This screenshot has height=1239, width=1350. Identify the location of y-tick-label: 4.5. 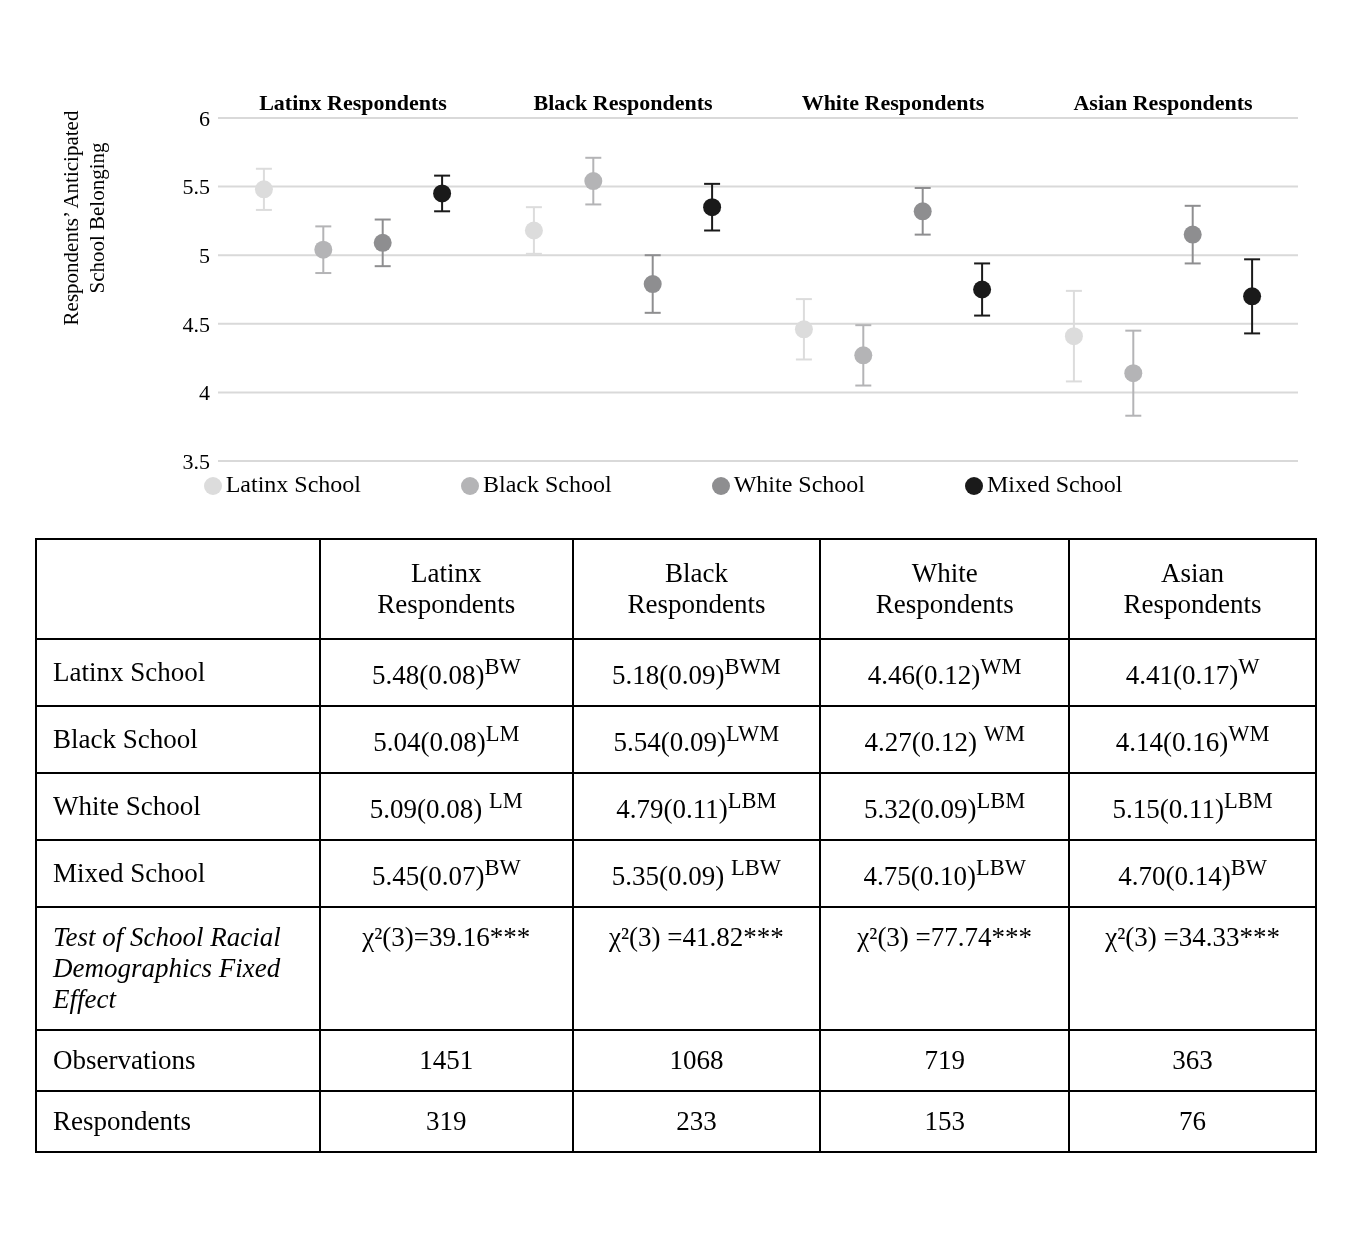
(196, 324).